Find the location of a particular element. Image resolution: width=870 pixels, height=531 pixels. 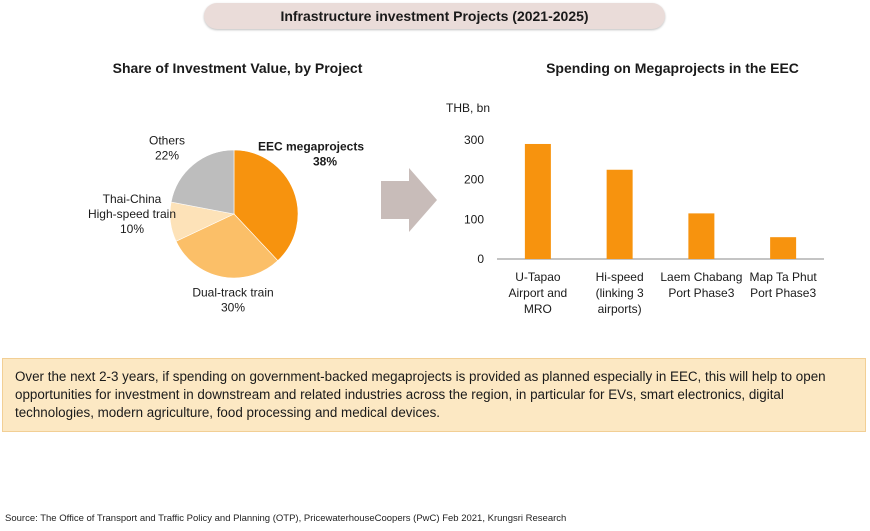

pie-value-dual-track-train: 30% is located at coordinates (233, 308).